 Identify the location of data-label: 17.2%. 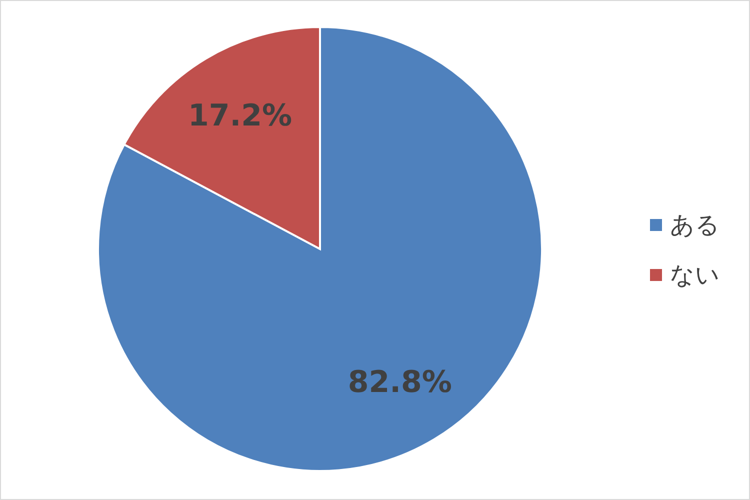
(240, 116).